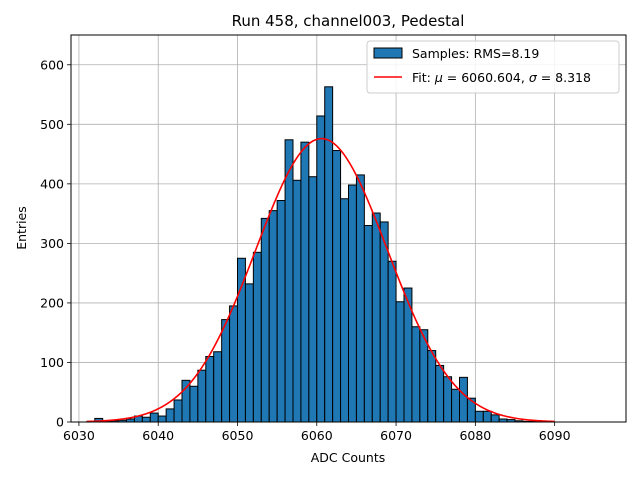 The height and width of the screenshot is (480, 640). I want to click on y-tick-label: 400, so click(52, 183).